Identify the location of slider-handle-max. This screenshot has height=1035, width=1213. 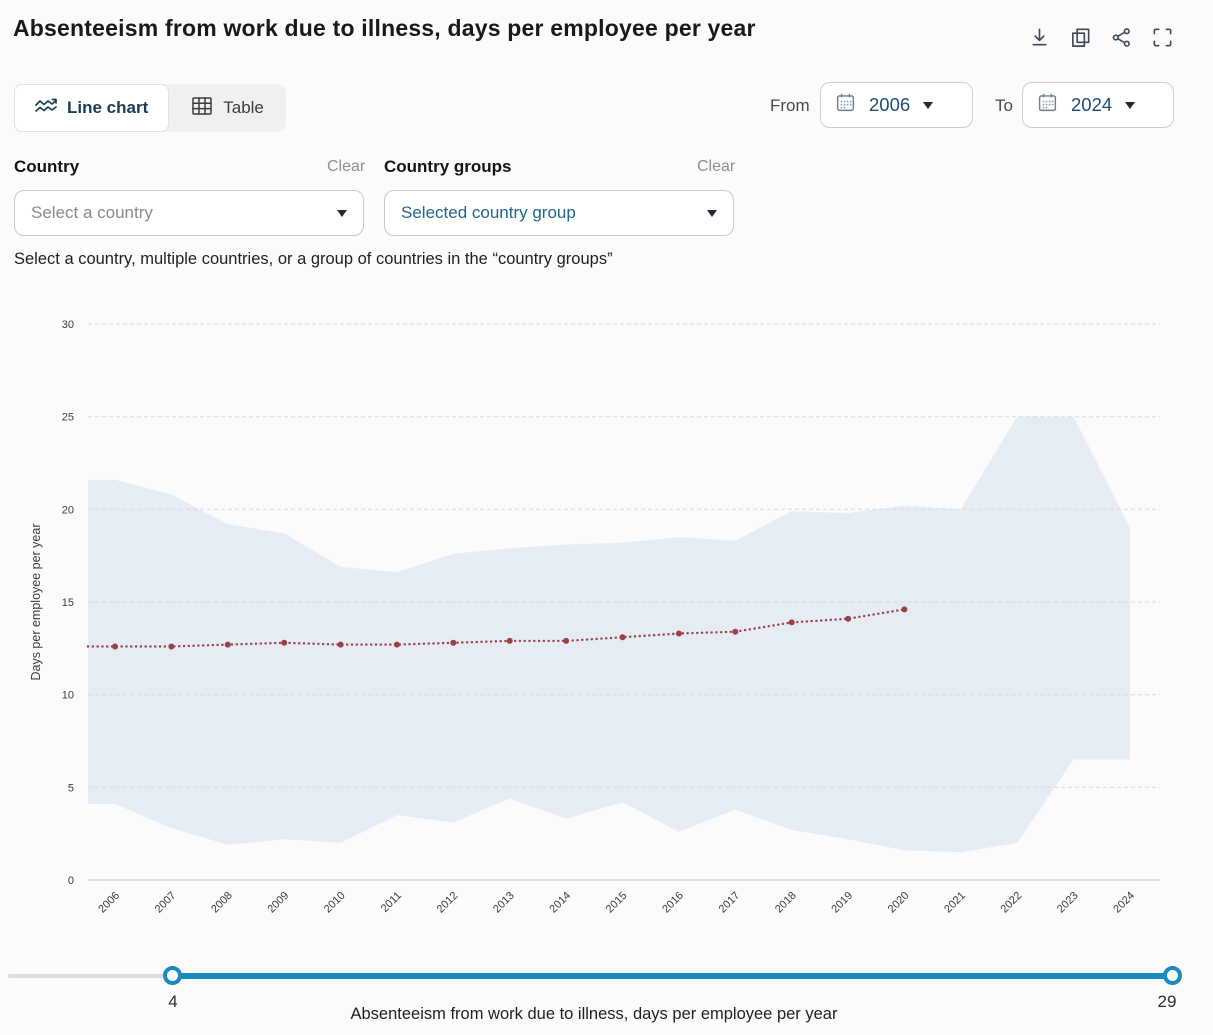
(1172, 975).